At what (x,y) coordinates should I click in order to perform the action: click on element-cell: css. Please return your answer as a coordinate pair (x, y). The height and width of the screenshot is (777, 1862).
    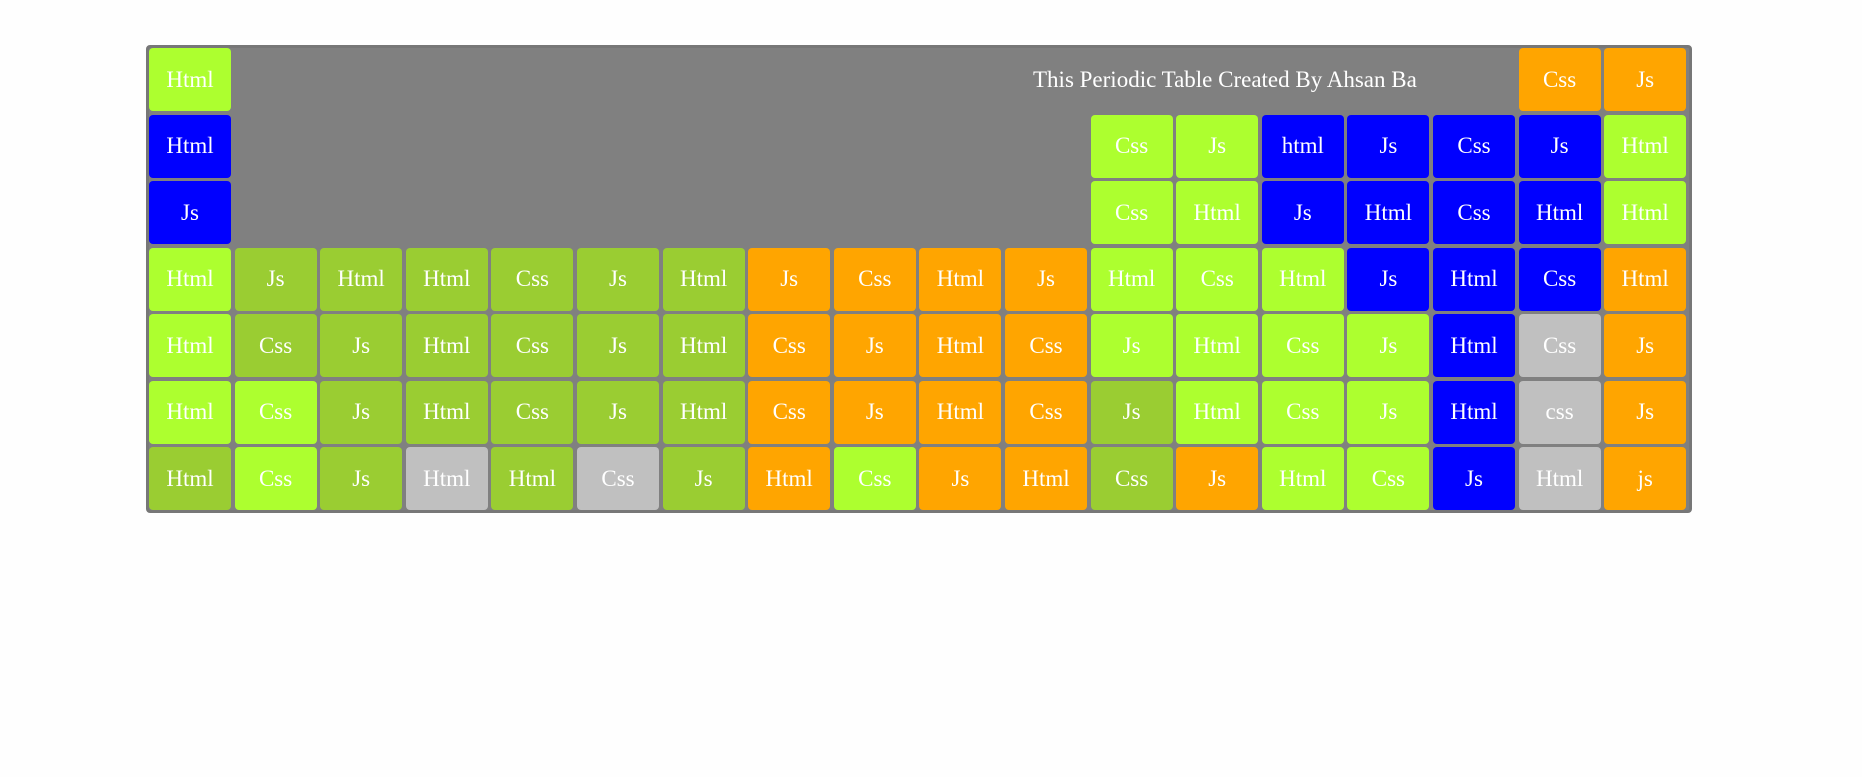
    Looking at the image, I should click on (1559, 412).